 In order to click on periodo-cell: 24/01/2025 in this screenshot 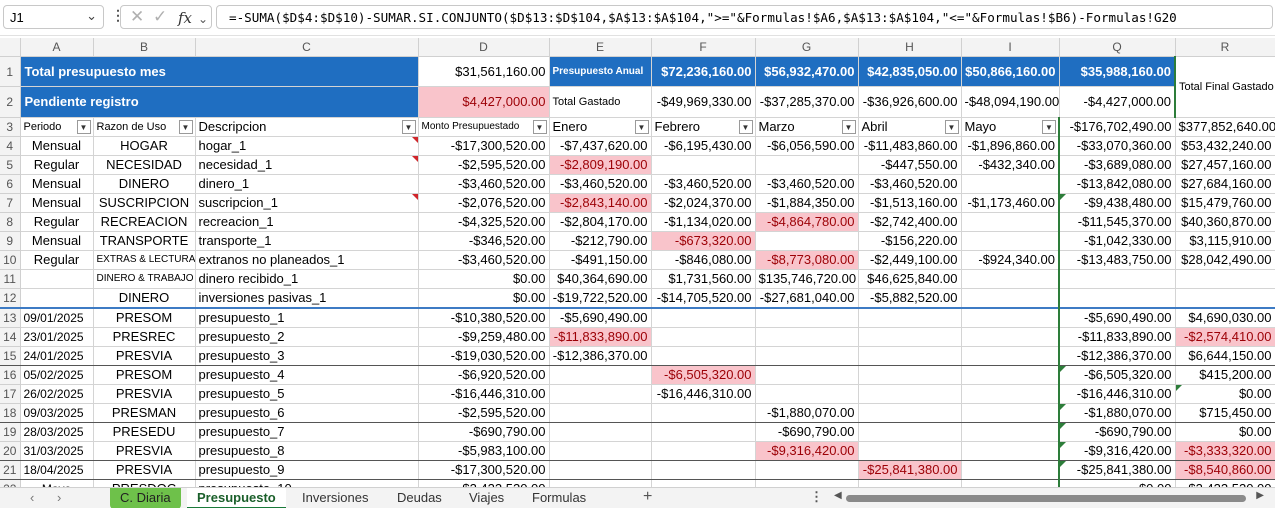, I will do `click(57, 356)`.